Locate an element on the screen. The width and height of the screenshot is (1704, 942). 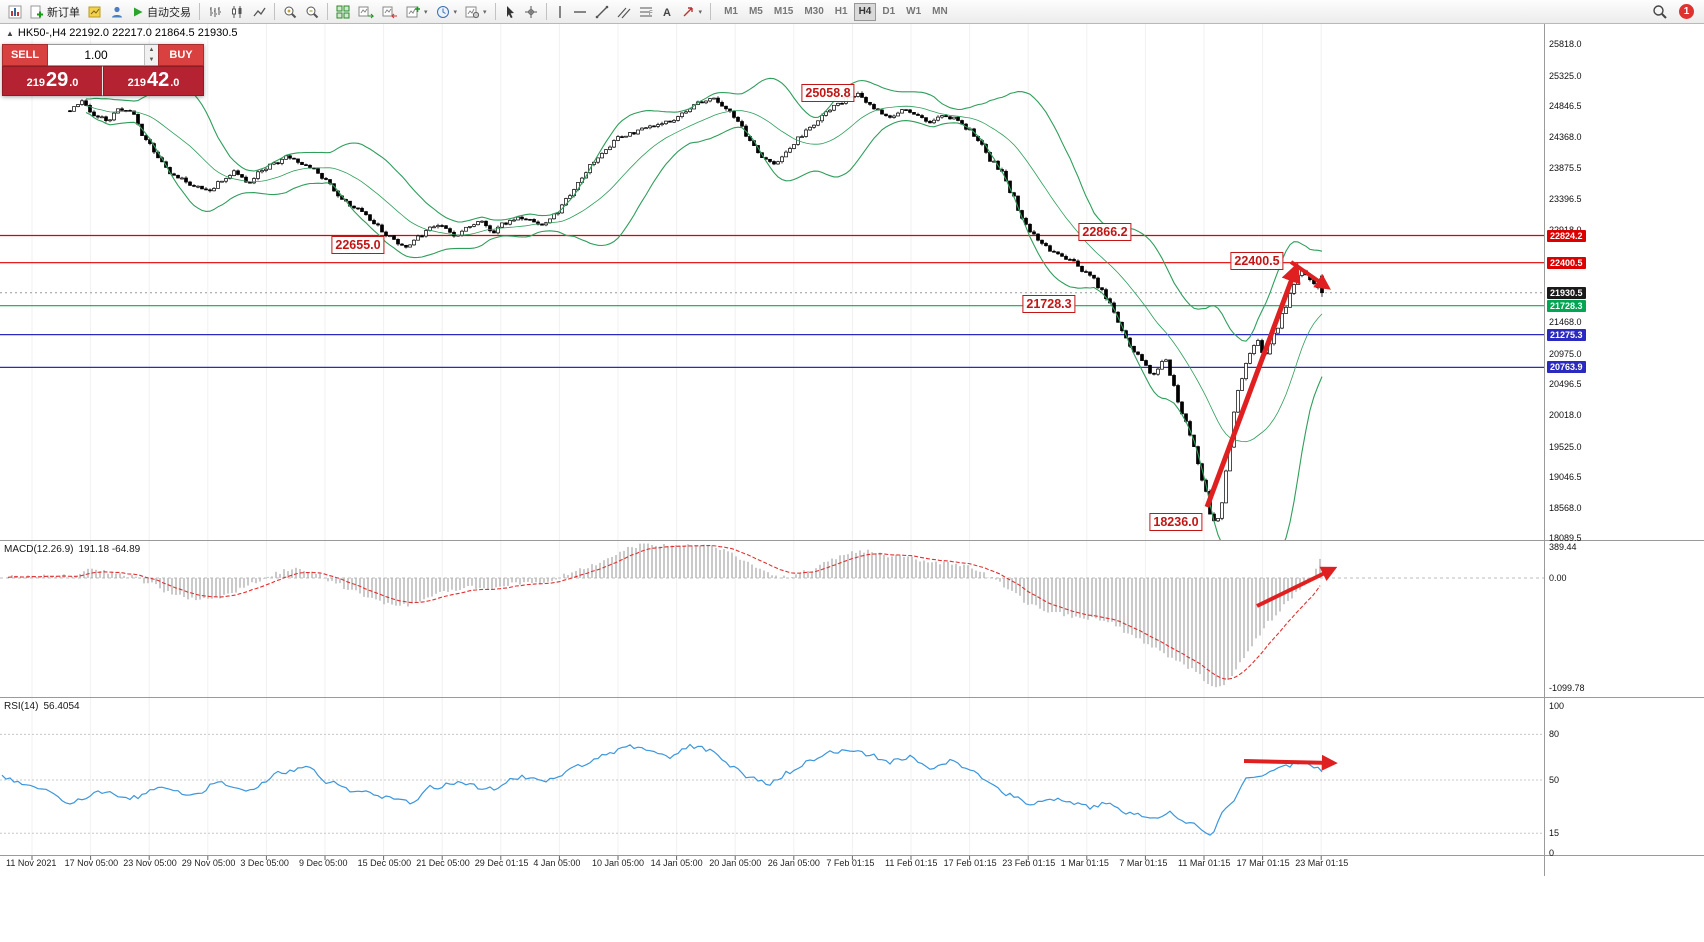
chart-icon is located at coordinates (15, 12).